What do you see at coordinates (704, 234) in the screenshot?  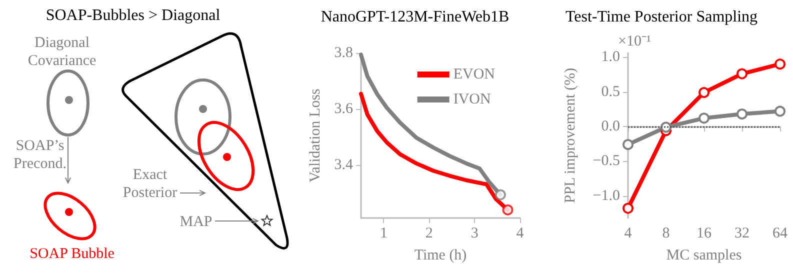 I see `x-tick-label: 16` at bounding box center [704, 234].